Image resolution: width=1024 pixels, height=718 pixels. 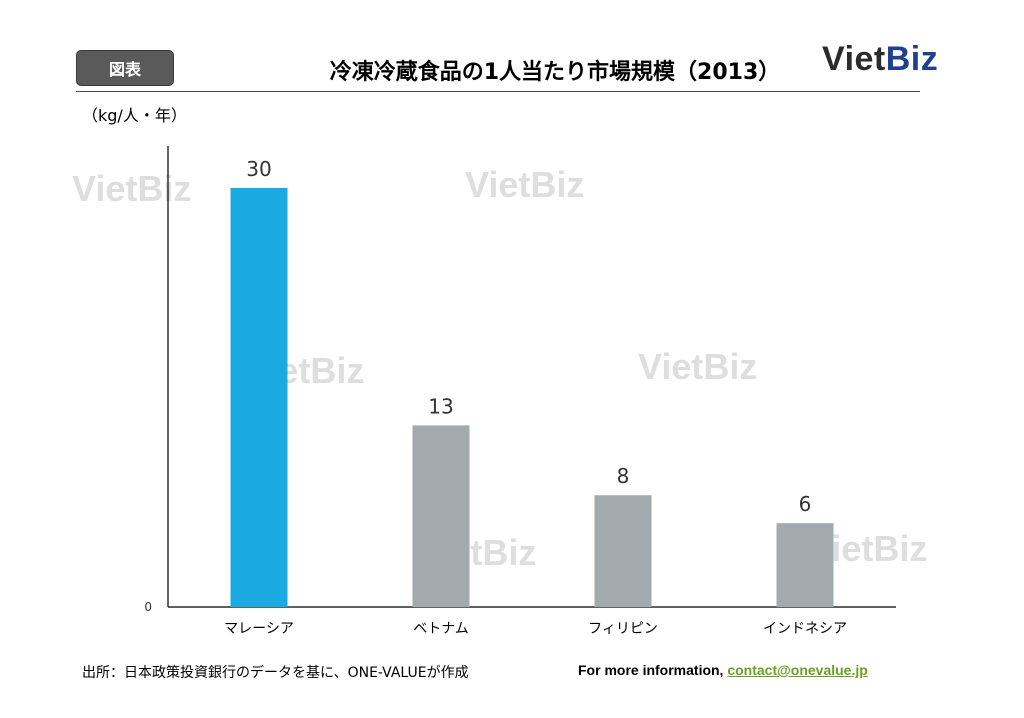 What do you see at coordinates (258, 169) in the screenshot?
I see `data-label: 30` at bounding box center [258, 169].